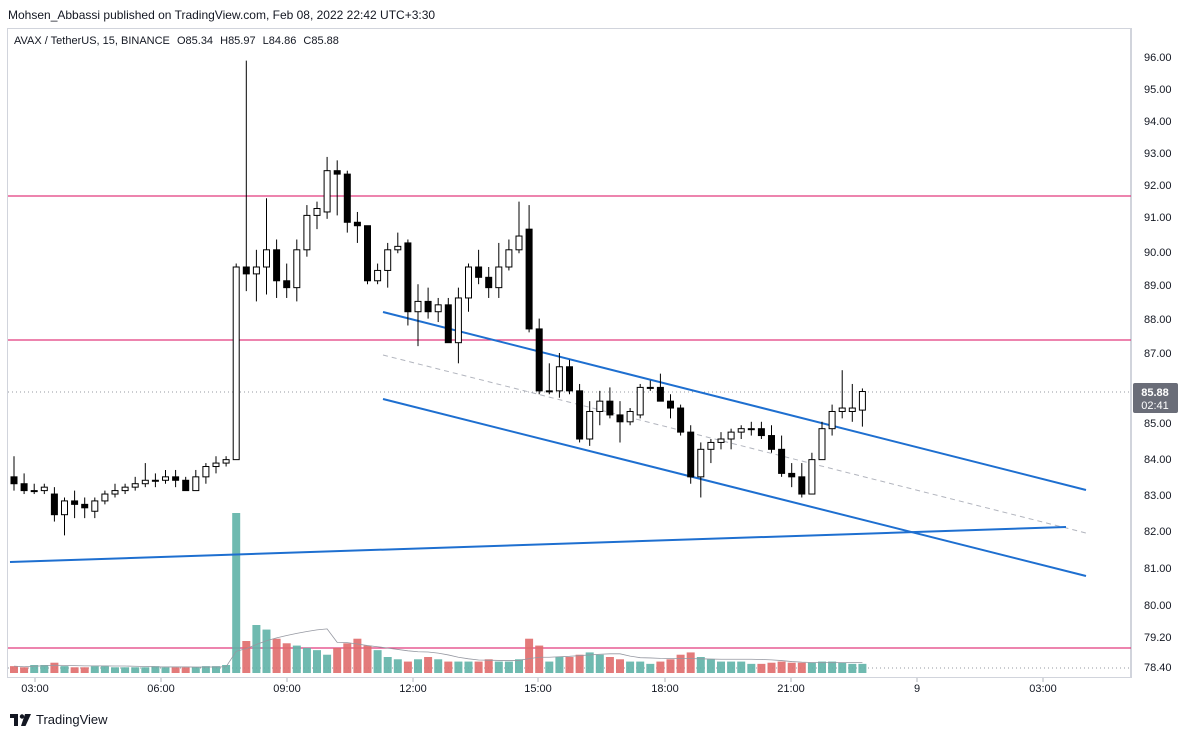  I want to click on legend-close: C85.88, so click(321, 41).